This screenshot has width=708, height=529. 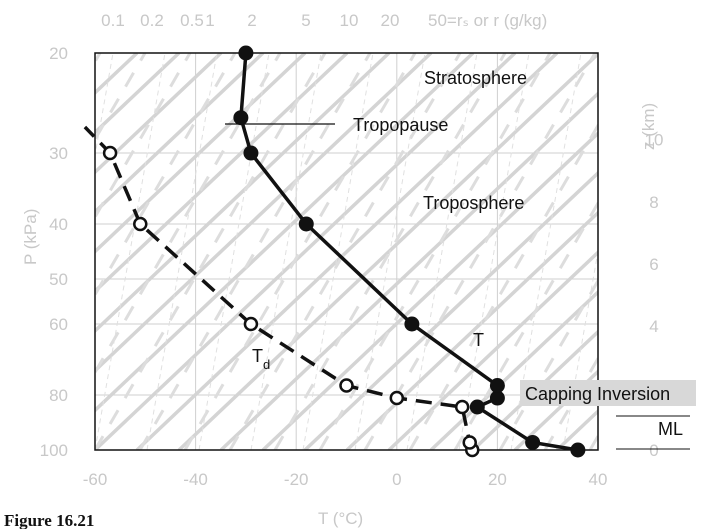 What do you see at coordinates (266, 364) in the screenshot?
I see `td-subscript: d` at bounding box center [266, 364].